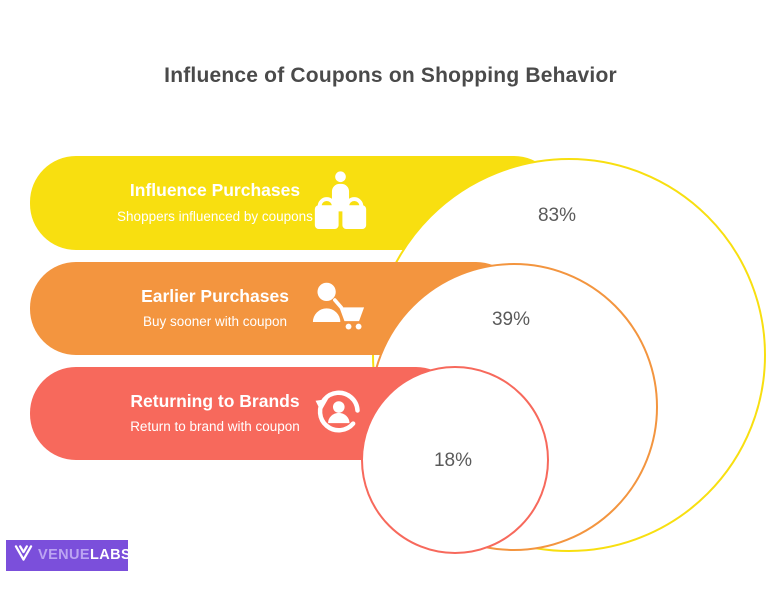  What do you see at coordinates (215, 427) in the screenshot?
I see `pill-description: Return to brand with coupon` at bounding box center [215, 427].